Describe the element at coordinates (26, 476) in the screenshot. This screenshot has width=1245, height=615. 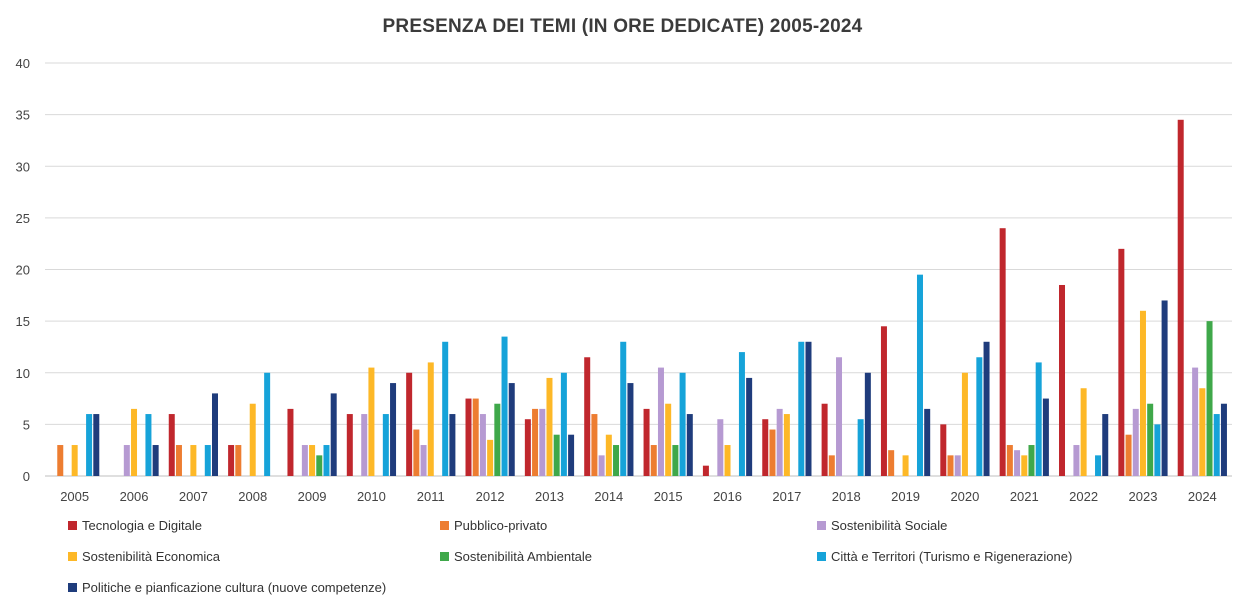
I see `y-tick-label: 0` at that location.